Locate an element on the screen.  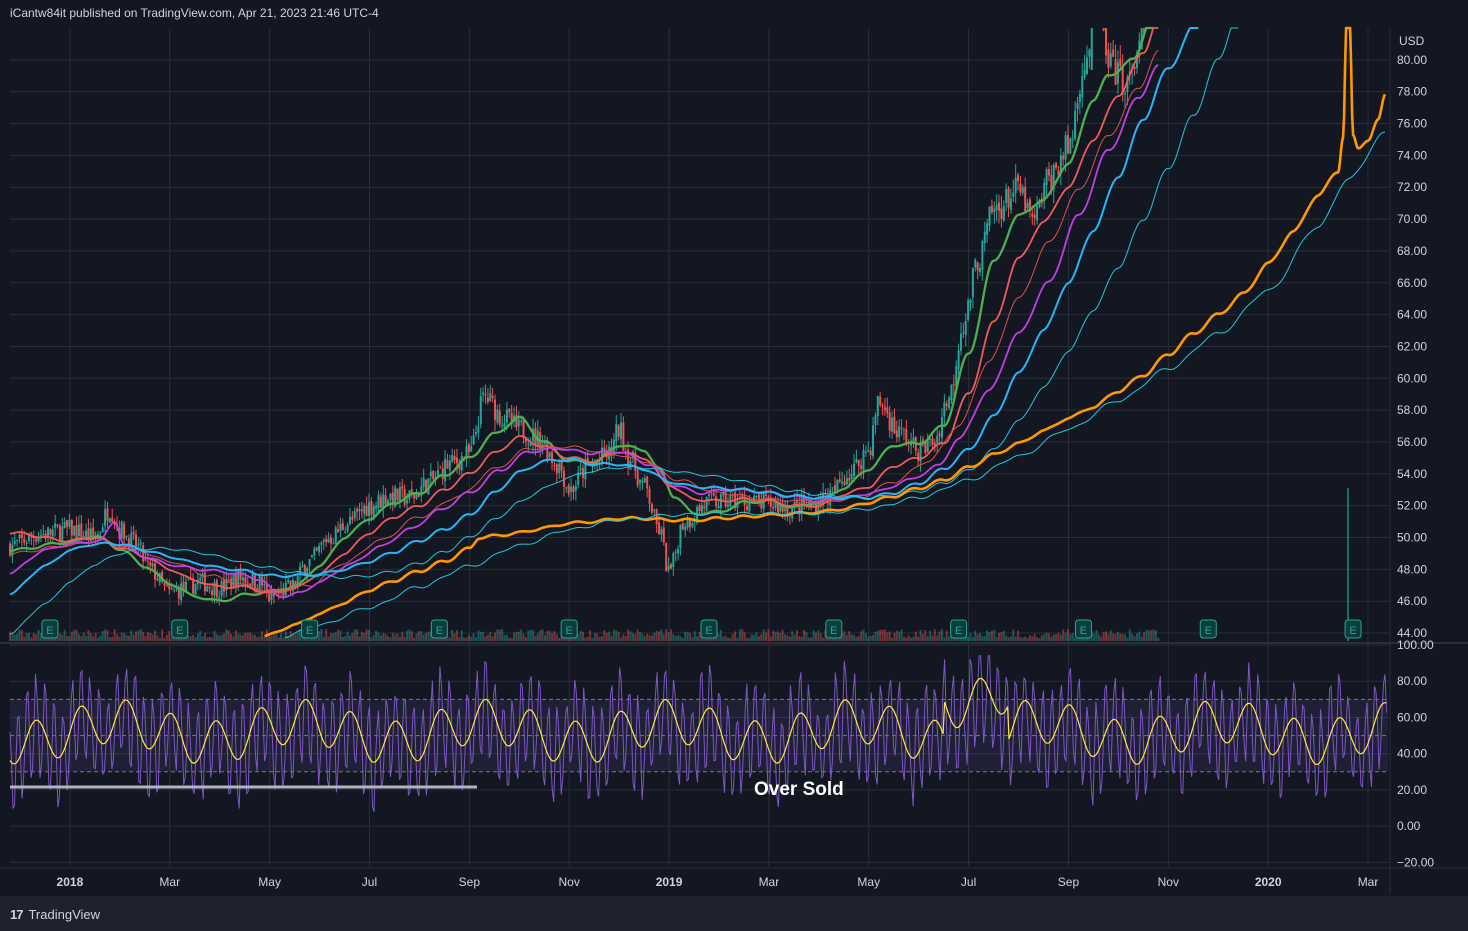
price-tick-label: 58.00 is located at coordinates (1412, 410).